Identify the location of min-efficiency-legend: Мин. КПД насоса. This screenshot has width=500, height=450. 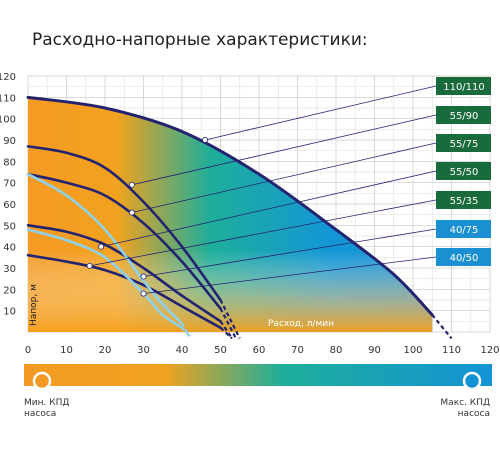
(46, 409).